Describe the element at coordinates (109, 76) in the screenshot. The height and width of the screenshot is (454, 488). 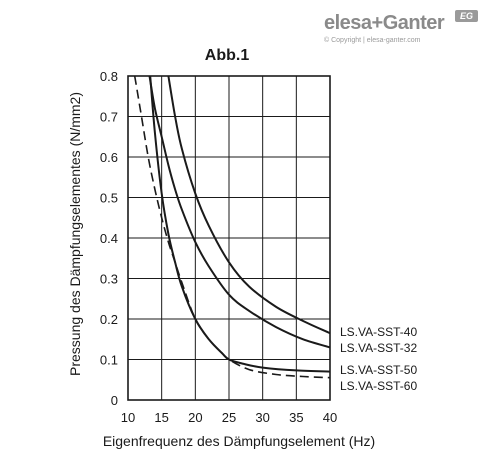
I see `y-tick-label: 0.8` at that location.